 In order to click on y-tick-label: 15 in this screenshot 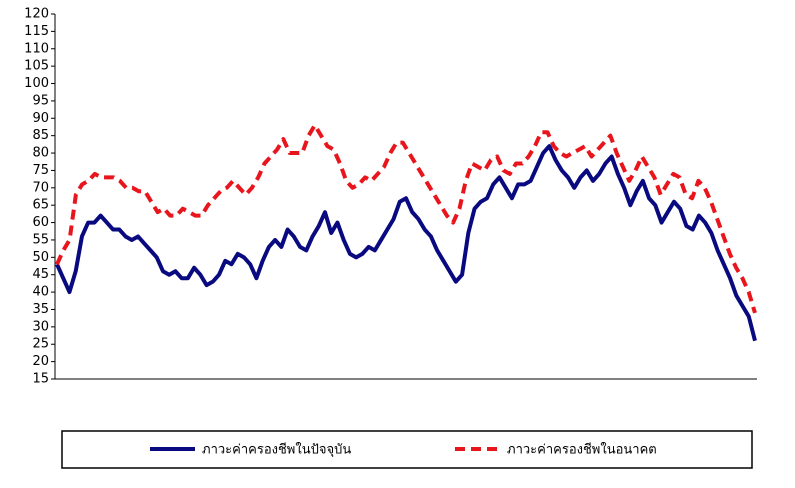, I will do `click(40, 379)`.